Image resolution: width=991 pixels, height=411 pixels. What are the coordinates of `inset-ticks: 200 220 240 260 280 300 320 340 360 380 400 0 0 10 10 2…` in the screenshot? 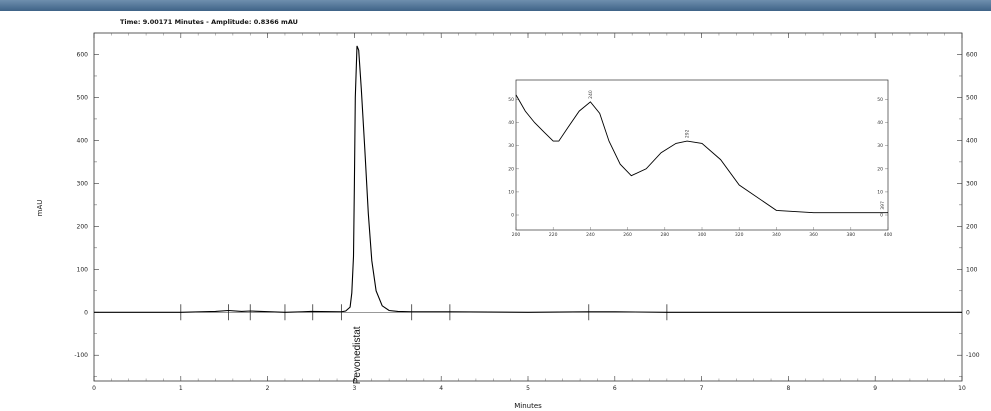 It's located at (700, 167).